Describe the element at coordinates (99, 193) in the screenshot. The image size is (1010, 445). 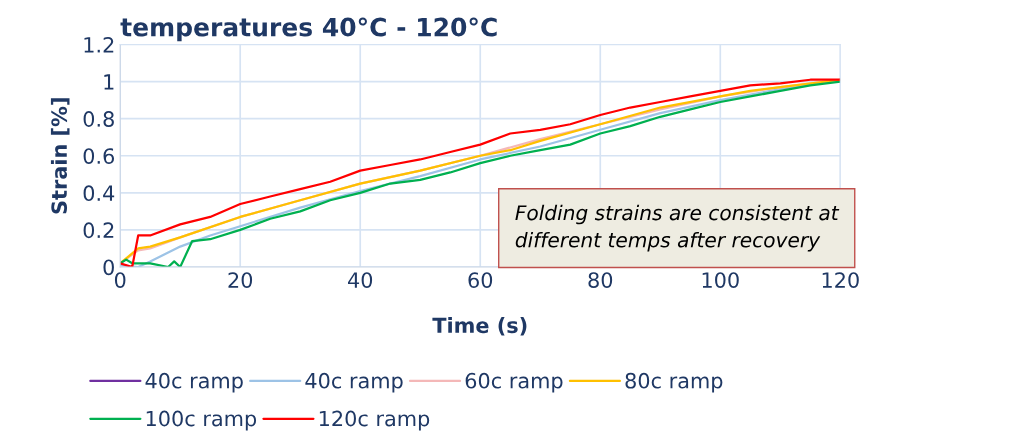
I see `y-tick-label: 0.4` at that location.